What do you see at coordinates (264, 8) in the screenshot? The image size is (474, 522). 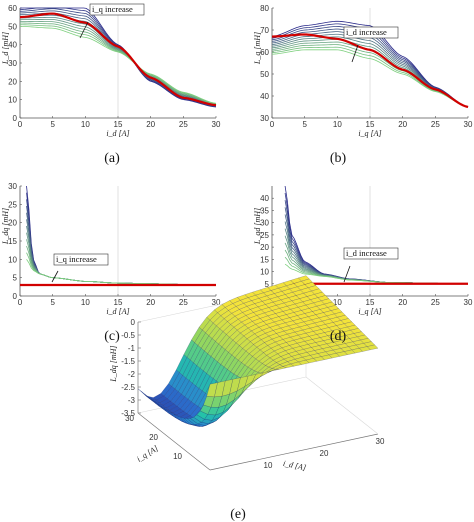 I see `y-tick-label: 80` at bounding box center [264, 8].